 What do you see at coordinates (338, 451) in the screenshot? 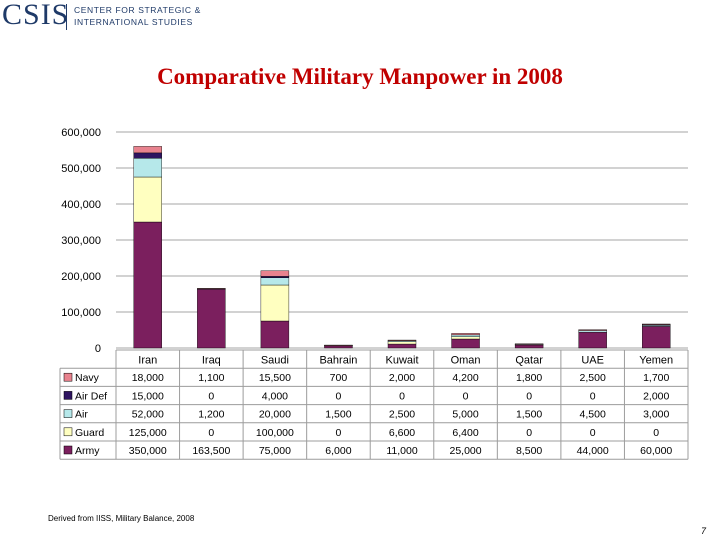
I see `table-value: 6,000` at bounding box center [338, 451].